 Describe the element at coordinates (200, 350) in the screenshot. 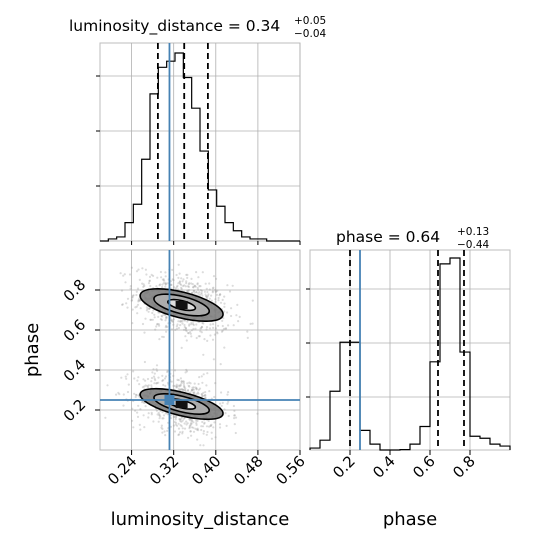

I see `joint-frame` at that location.